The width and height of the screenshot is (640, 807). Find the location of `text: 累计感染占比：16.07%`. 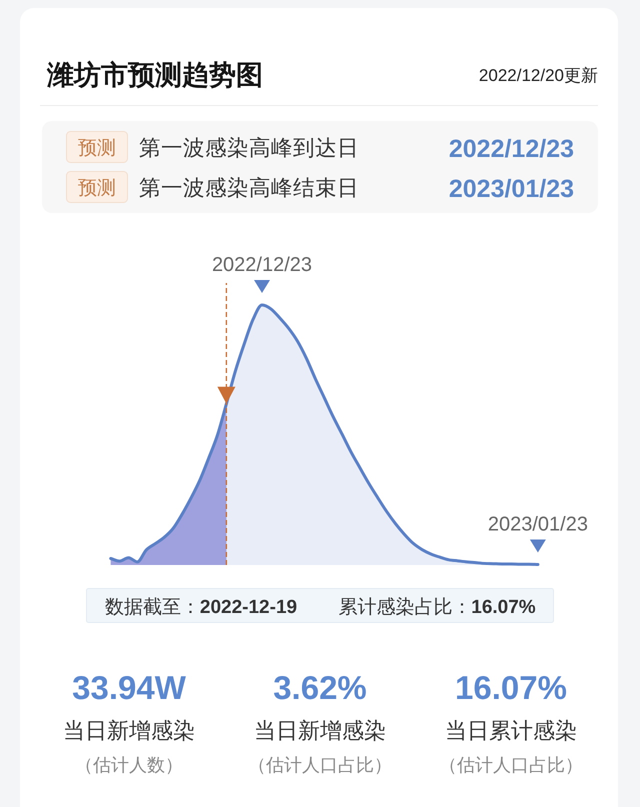

text: 累计感染占比：16.07% is located at coordinates (437, 607).